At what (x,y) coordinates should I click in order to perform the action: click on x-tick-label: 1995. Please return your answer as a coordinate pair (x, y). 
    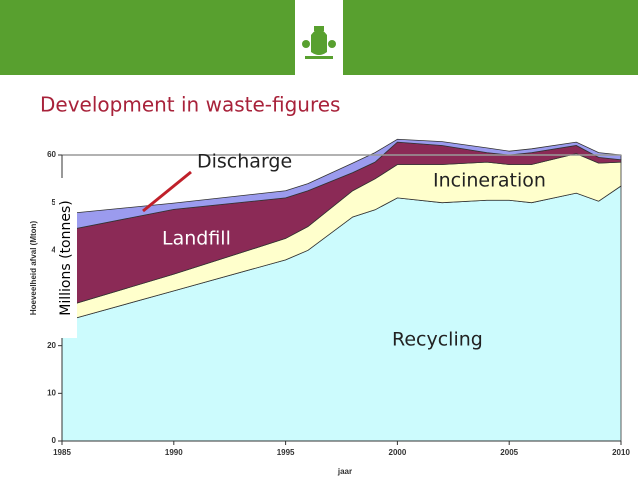
    Looking at the image, I should click on (286, 452).